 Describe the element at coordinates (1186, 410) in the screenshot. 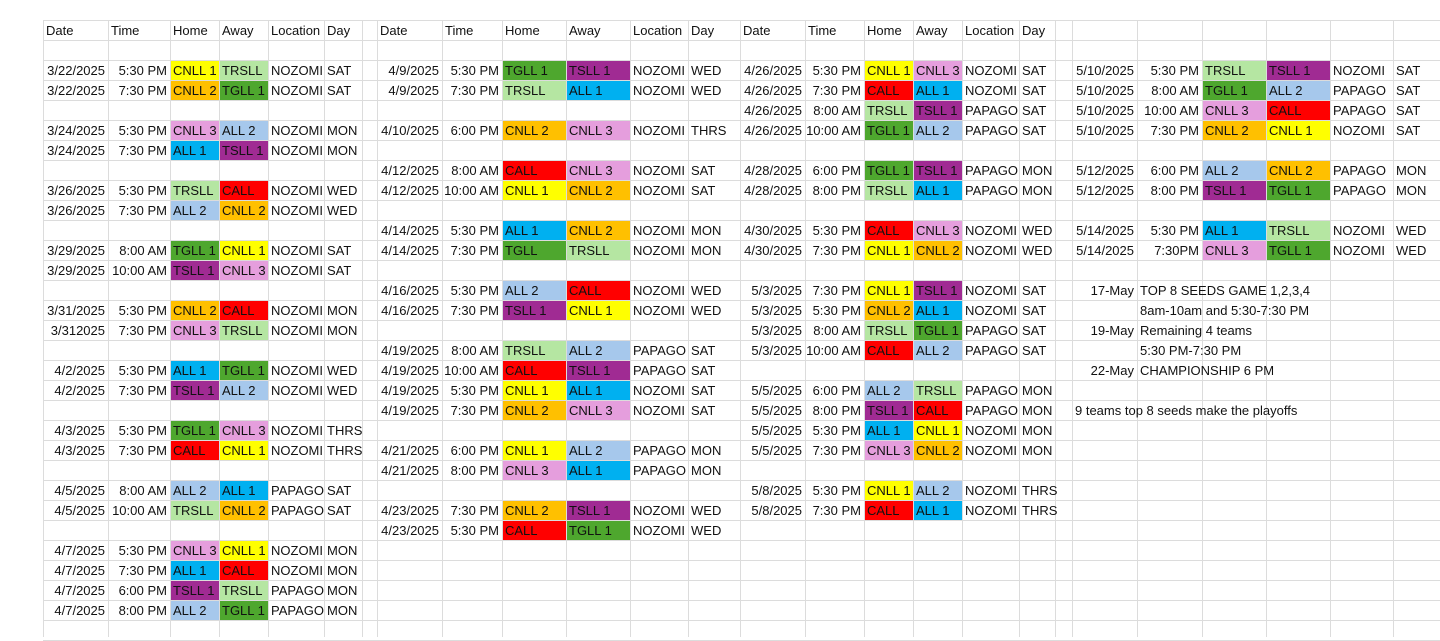

I see `playoff-note-cell: 9 teams top 8 seeds make the playoffs` at that location.